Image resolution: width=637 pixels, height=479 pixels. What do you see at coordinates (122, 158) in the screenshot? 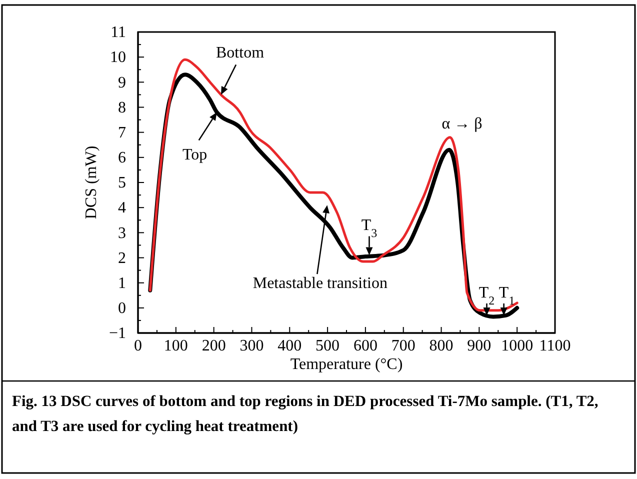
I see `y-tick-label: 6` at bounding box center [122, 158].